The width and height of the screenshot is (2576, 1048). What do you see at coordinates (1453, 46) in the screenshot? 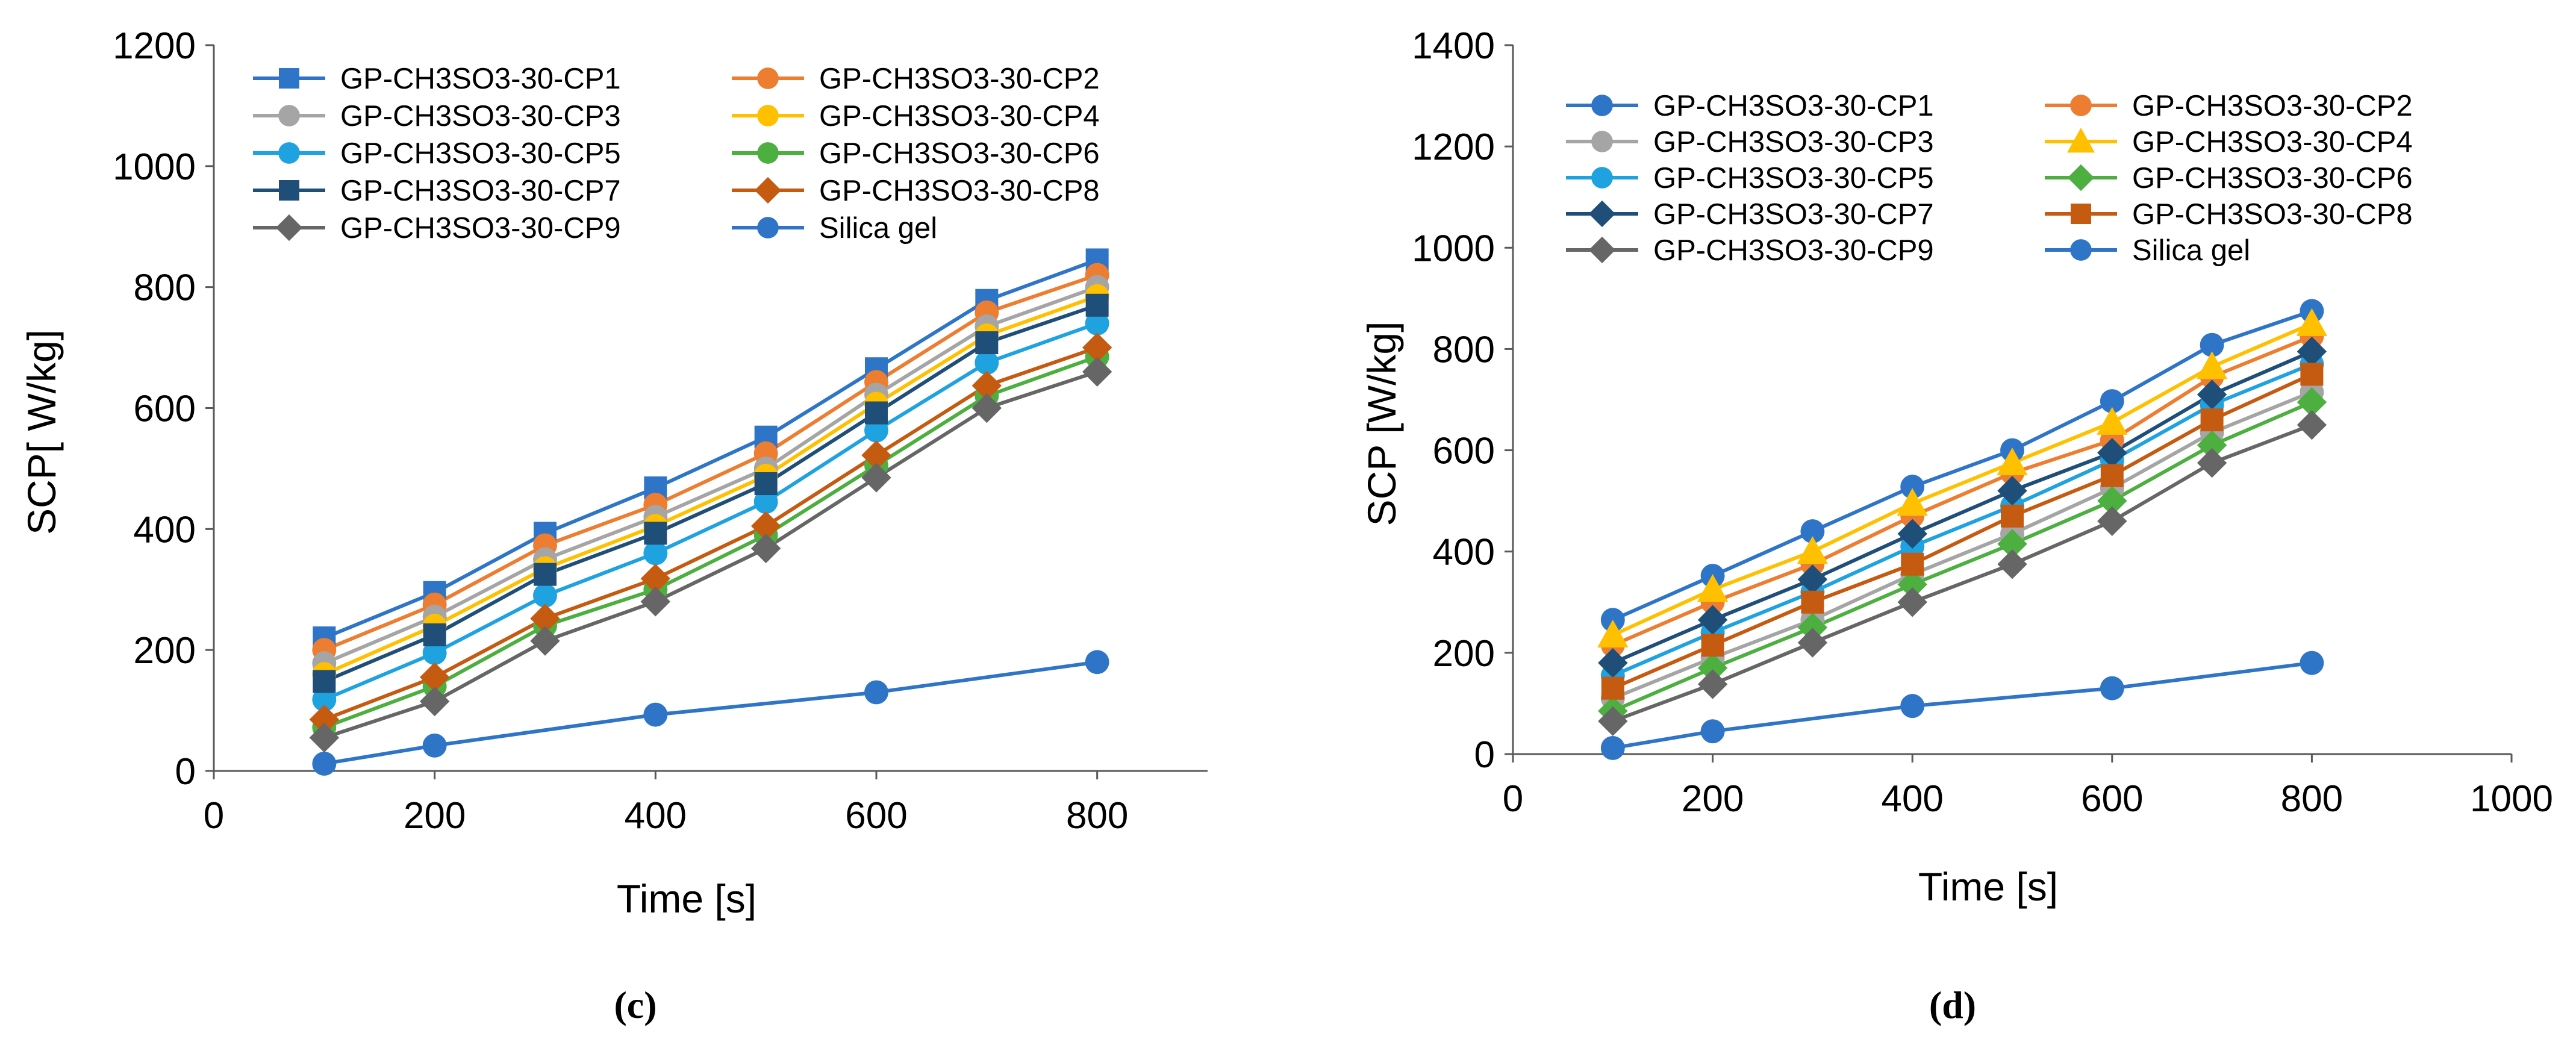
I see `y-tick-label: 1400` at bounding box center [1453, 46].